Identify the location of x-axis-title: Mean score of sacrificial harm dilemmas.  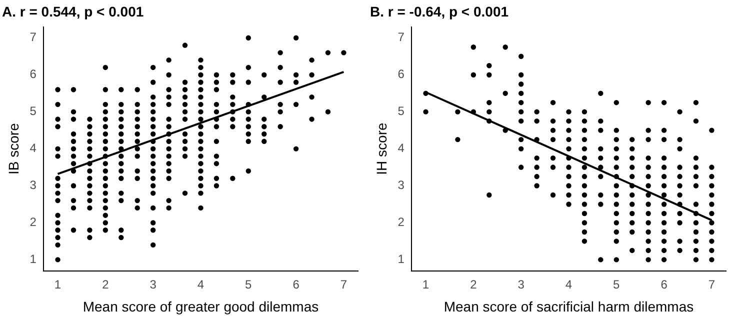
(569, 306).